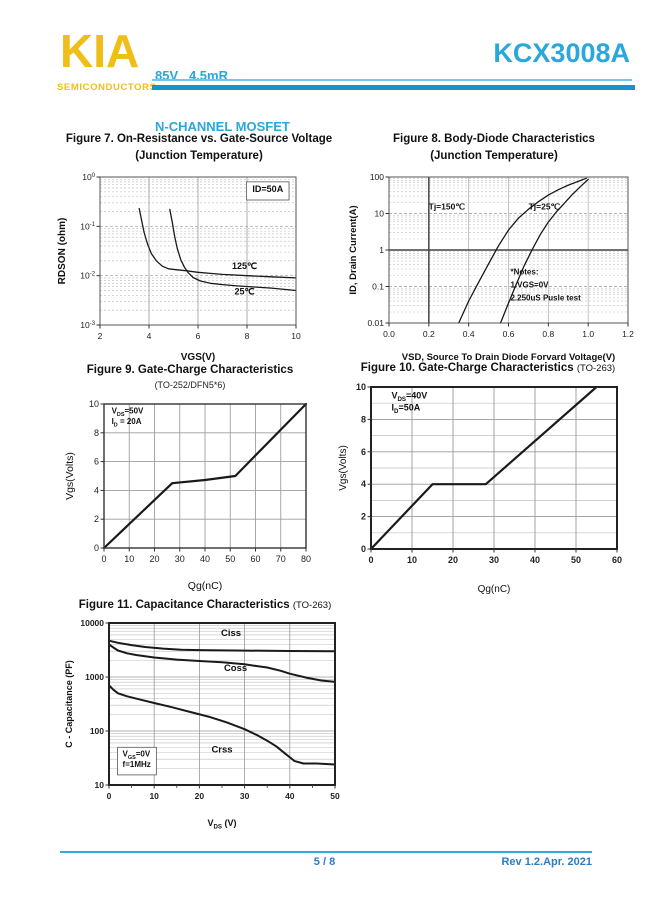 The image size is (649, 917). I want to click on page-indicator: 5 / 8, so click(324, 862).